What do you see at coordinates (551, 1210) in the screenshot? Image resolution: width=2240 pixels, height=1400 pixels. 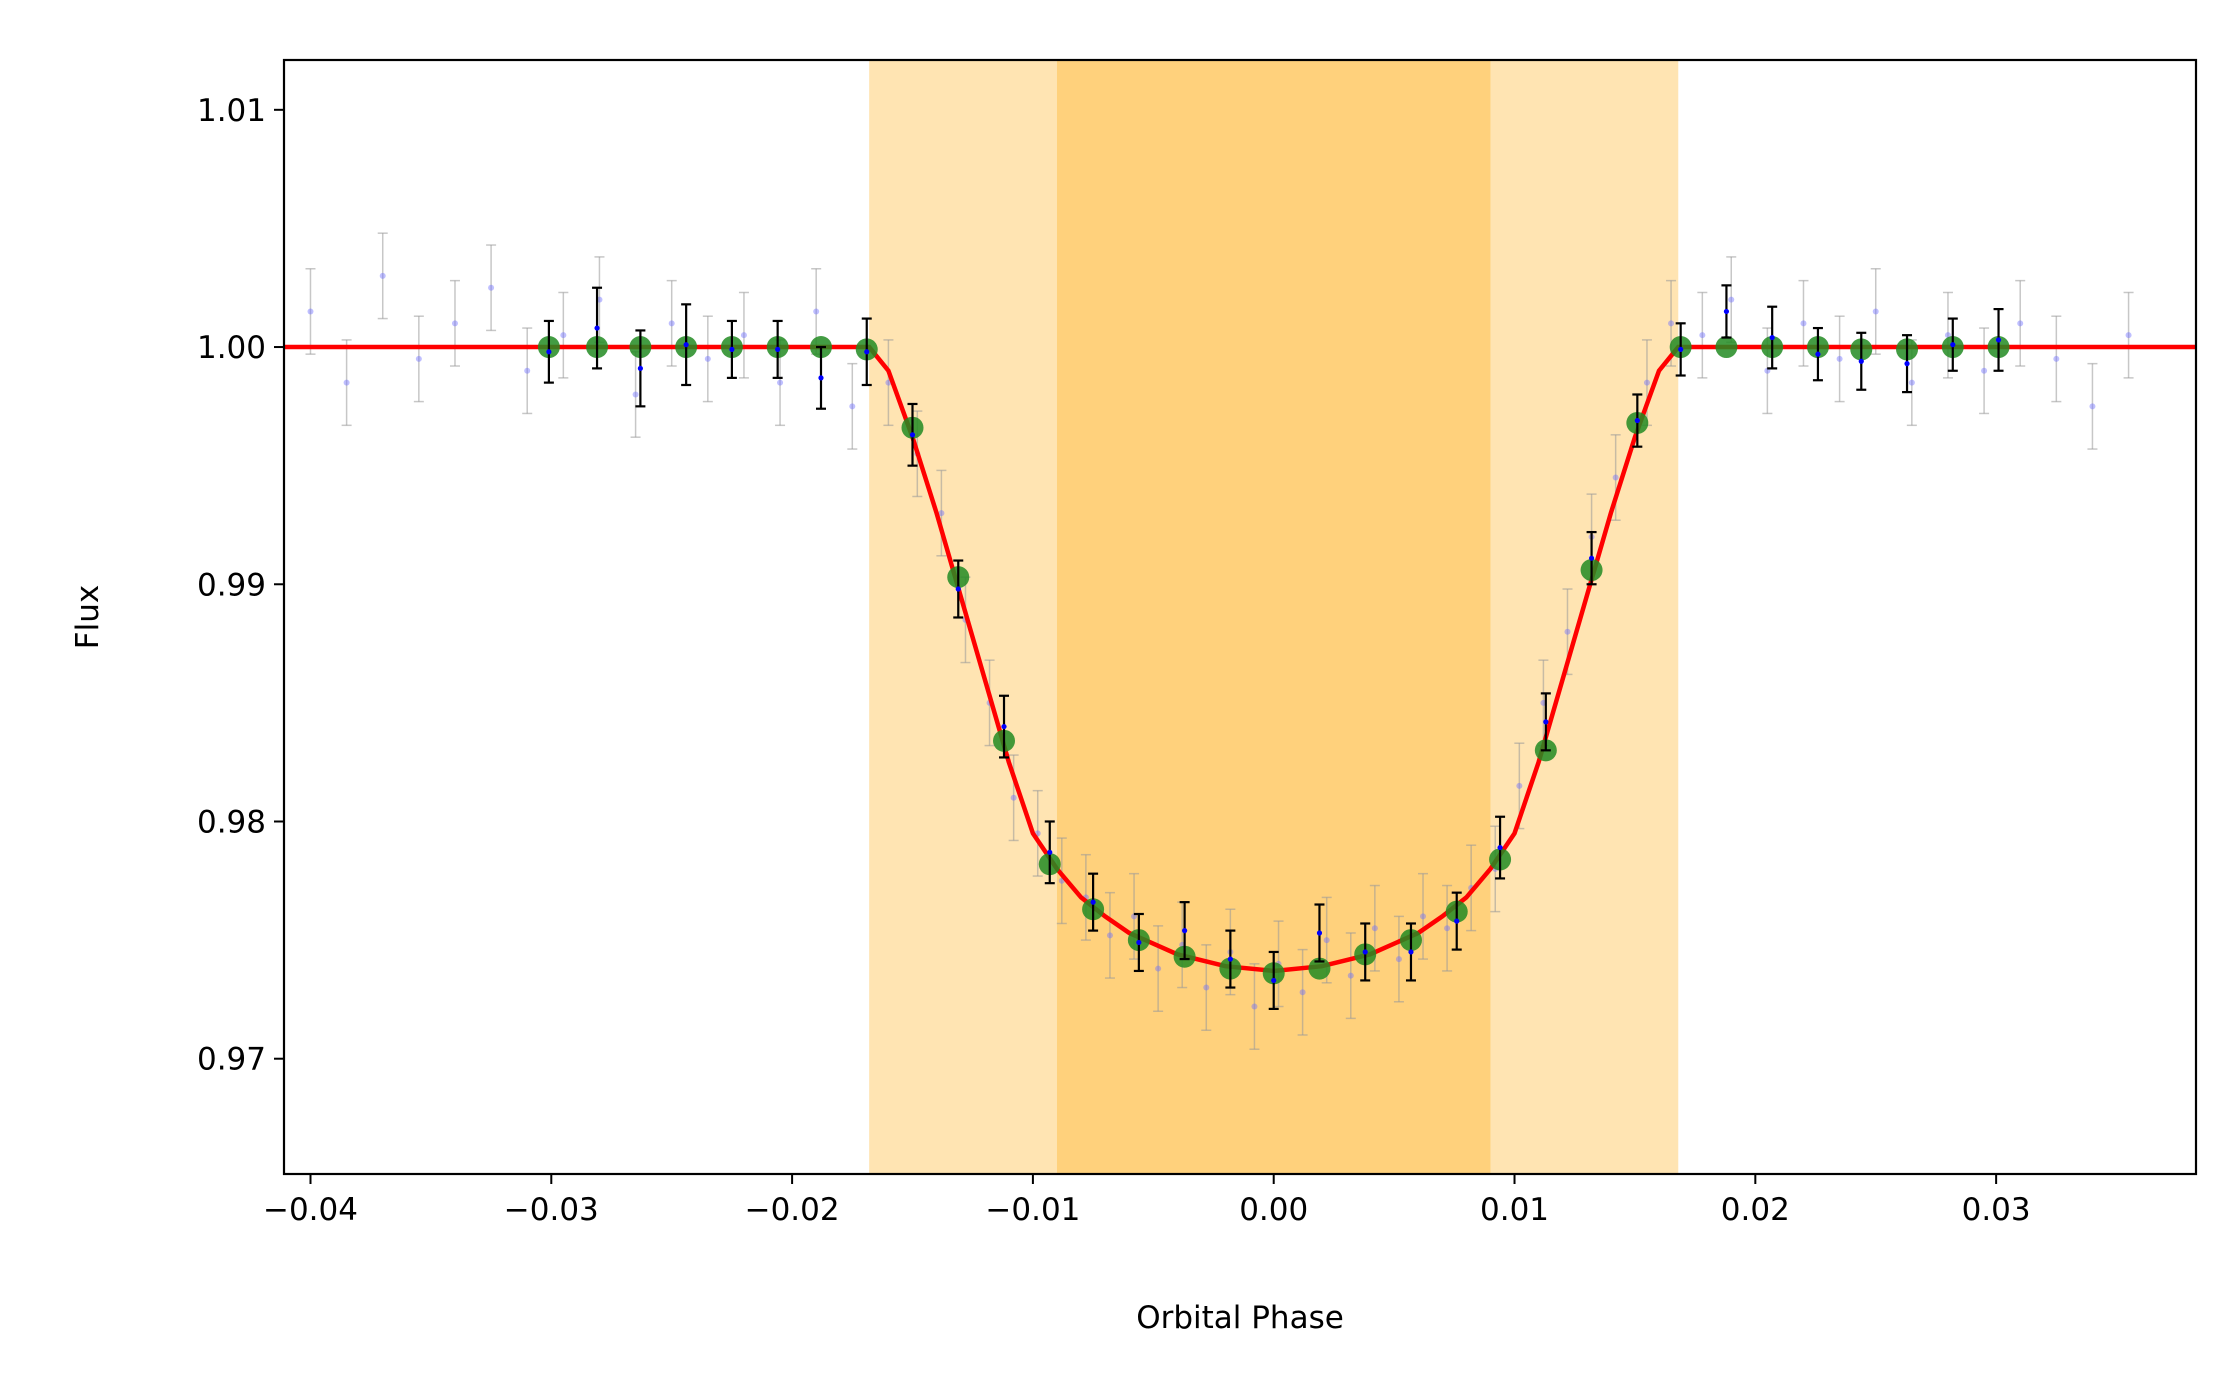 I see `x-tick-label: −0.03` at bounding box center [551, 1210].